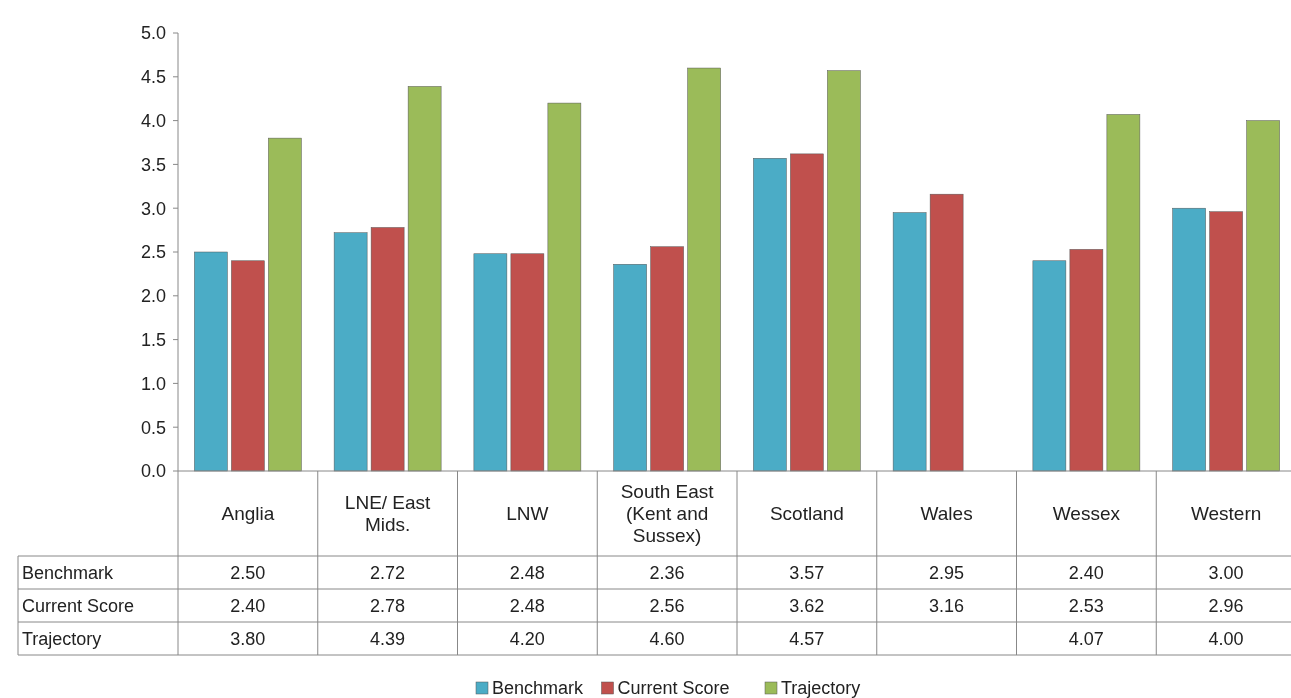  I want to click on y-tick-label: 2.0, so click(153, 296).